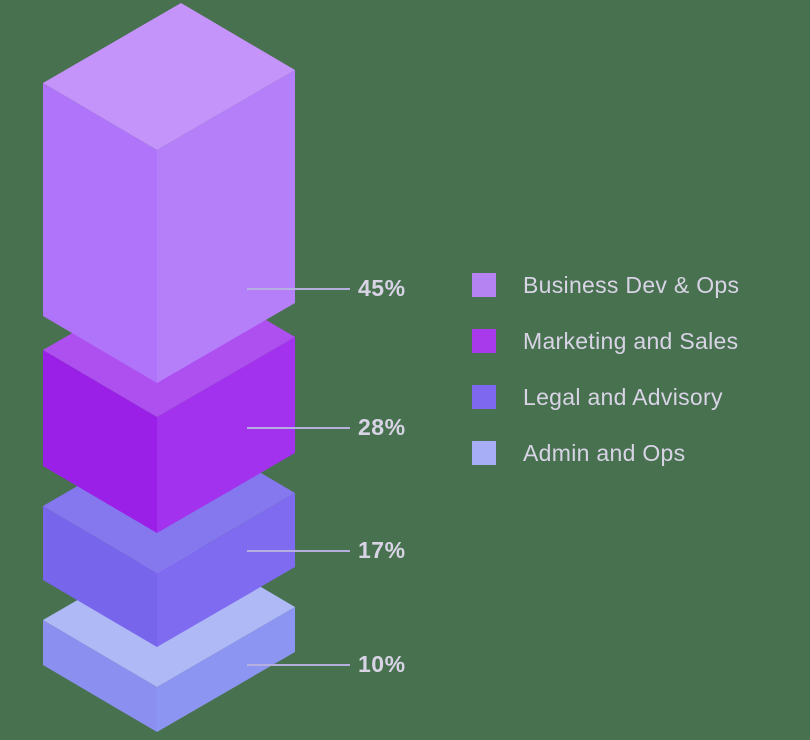  I want to click on segment-0-right-face, so click(226, 226).